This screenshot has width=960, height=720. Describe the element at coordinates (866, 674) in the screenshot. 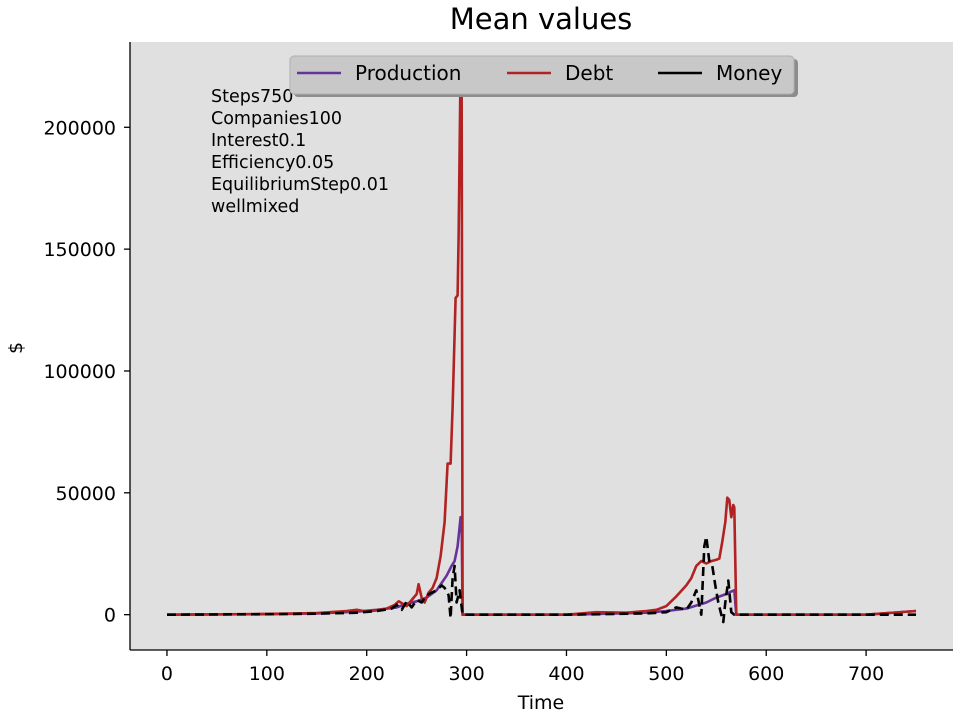

I see `x-tick-label: 700` at that location.